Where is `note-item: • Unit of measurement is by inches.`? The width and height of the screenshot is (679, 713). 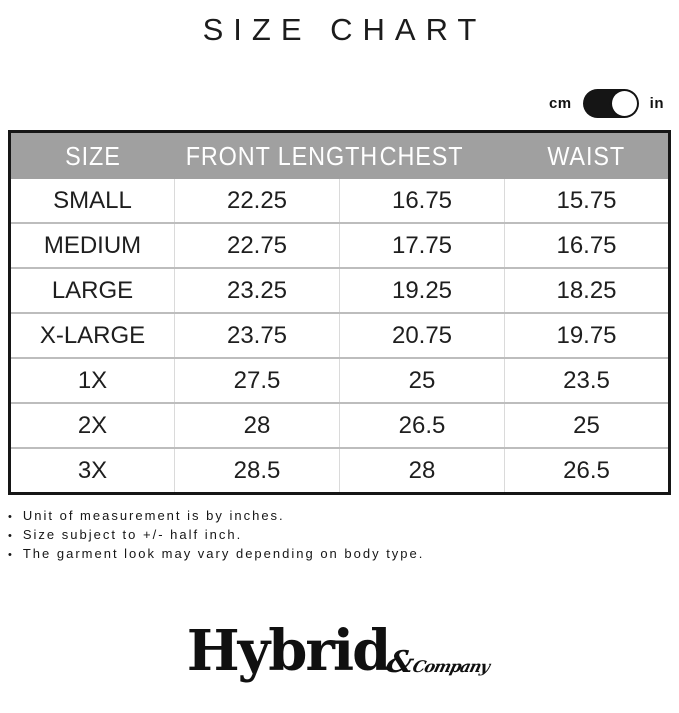 note-item: • Unit of measurement is by inches. is located at coordinates (343, 516).